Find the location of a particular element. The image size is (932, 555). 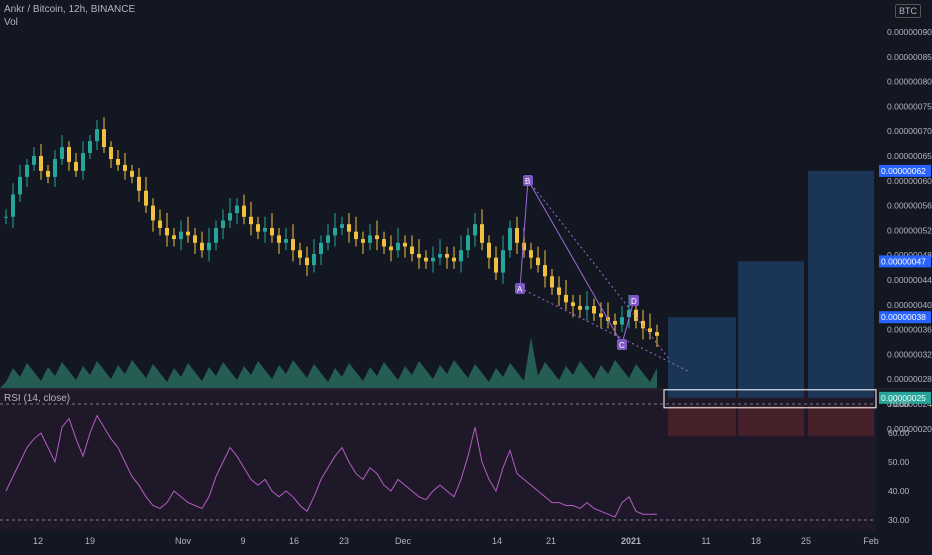

pattern-point-label: C is located at coordinates (622, 345).